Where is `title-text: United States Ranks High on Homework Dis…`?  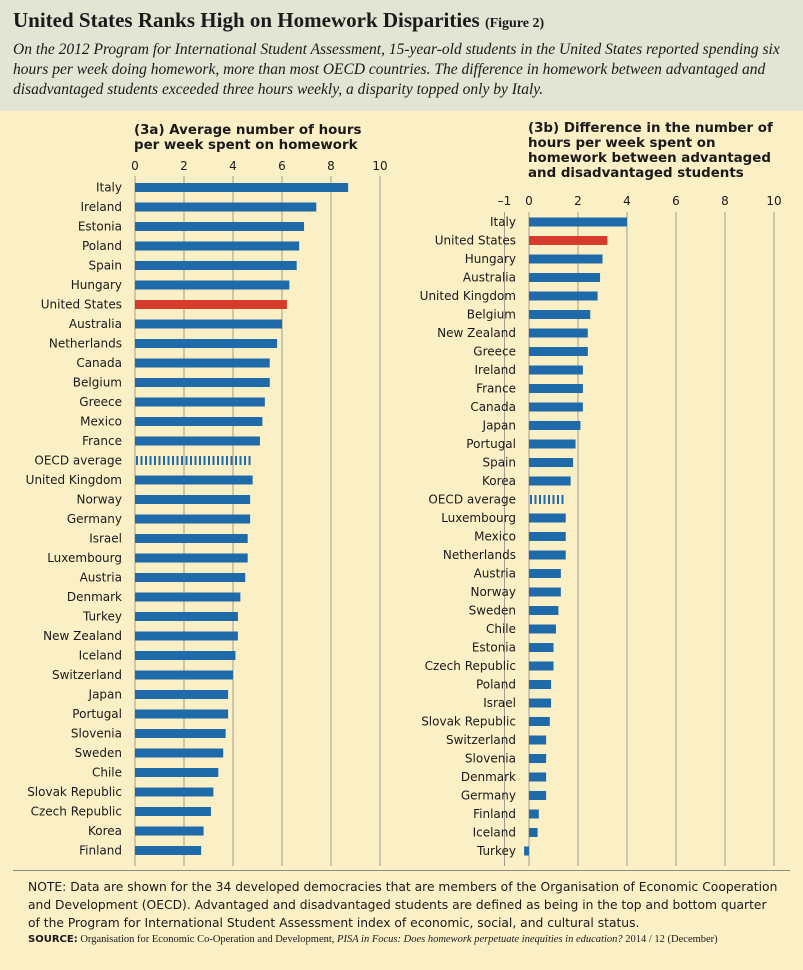 title-text: United States Ranks High on Homework Dis… is located at coordinates (246, 20).